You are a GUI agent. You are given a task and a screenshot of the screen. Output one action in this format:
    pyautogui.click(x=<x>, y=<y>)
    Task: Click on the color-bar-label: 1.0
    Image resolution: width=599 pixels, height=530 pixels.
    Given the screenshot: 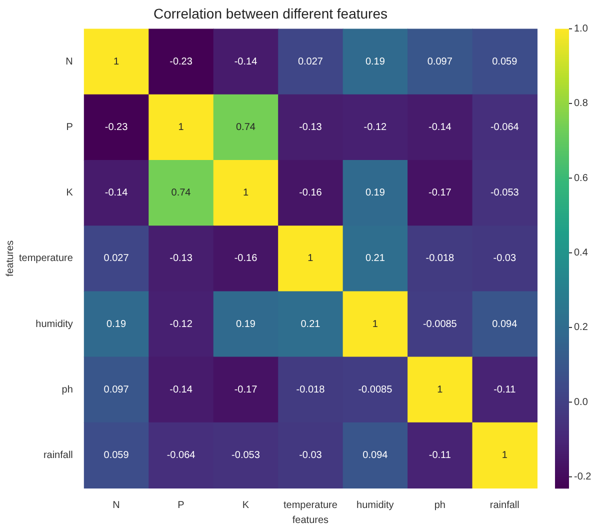 What is the action you would take?
    pyautogui.click(x=581, y=29)
    